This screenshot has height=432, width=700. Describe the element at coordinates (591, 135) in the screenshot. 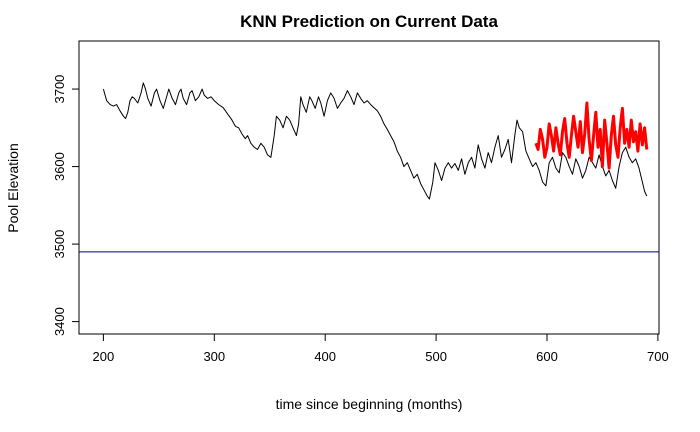

I see `series-prediction-line` at that location.